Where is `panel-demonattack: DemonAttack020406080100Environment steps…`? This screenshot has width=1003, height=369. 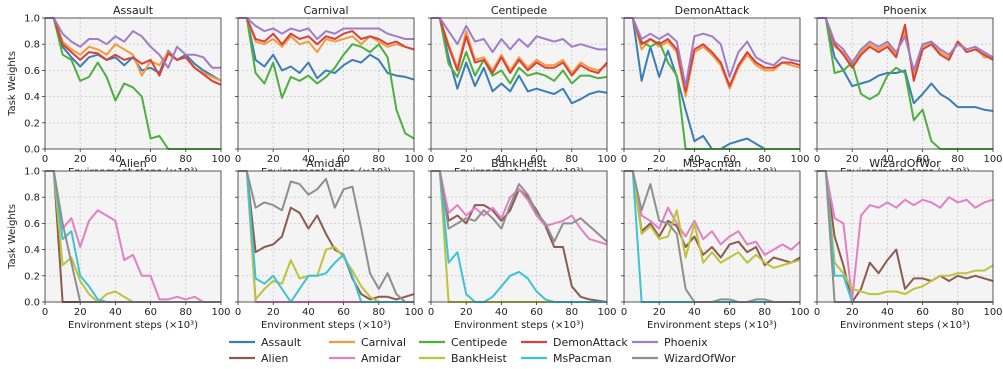 panel-demonattack: DemonAttack020406080100Environment steps… is located at coordinates (715, 91).